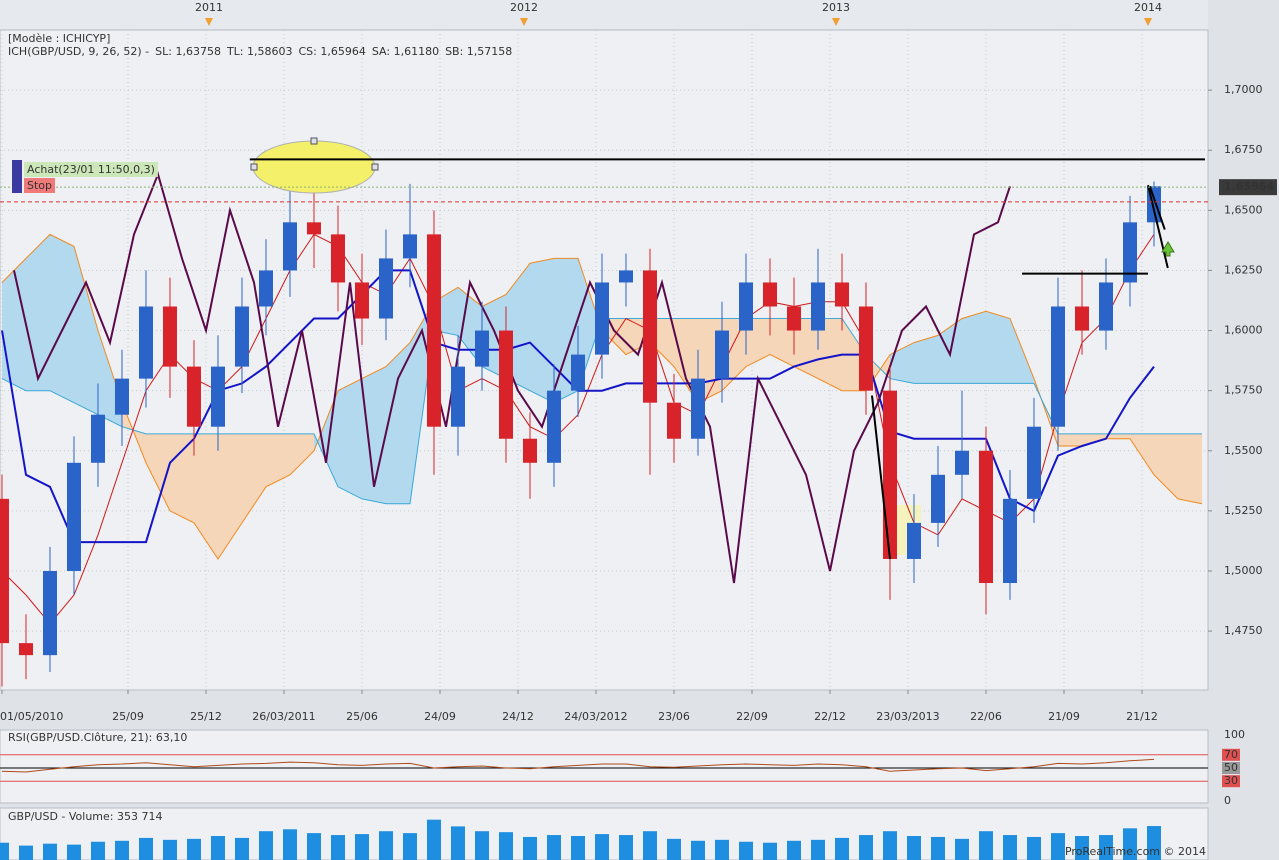 This screenshot has height=860, width=1279. I want to click on y-tick-label: 1,5250, so click(1243, 510).